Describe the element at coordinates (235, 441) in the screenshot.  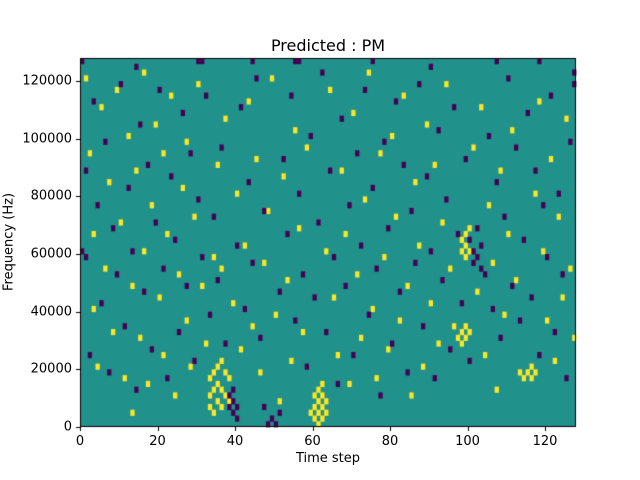
I see `x-tick-label: 40` at that location.